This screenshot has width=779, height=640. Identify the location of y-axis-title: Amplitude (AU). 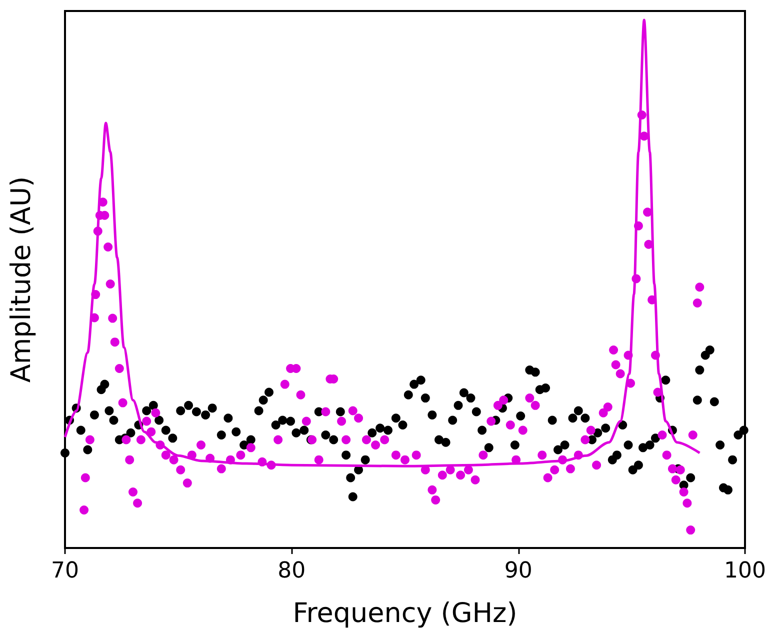
(21, 279).